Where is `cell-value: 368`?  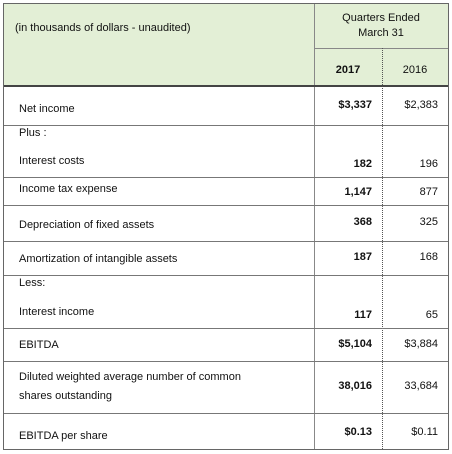
cell-value: 368 is located at coordinates (362, 222).